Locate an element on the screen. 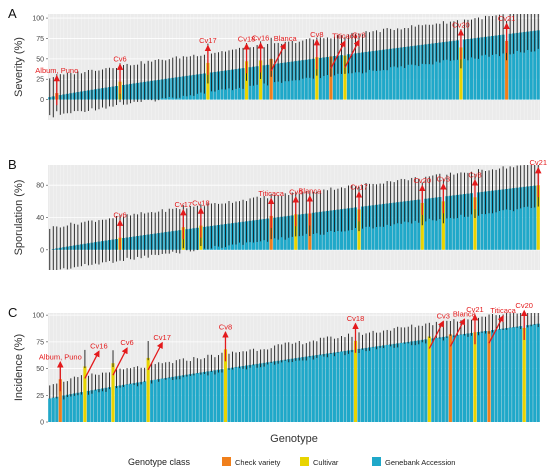 The height and width of the screenshot is (473, 550). annotation-label: Cv20 is located at coordinates (461, 24).